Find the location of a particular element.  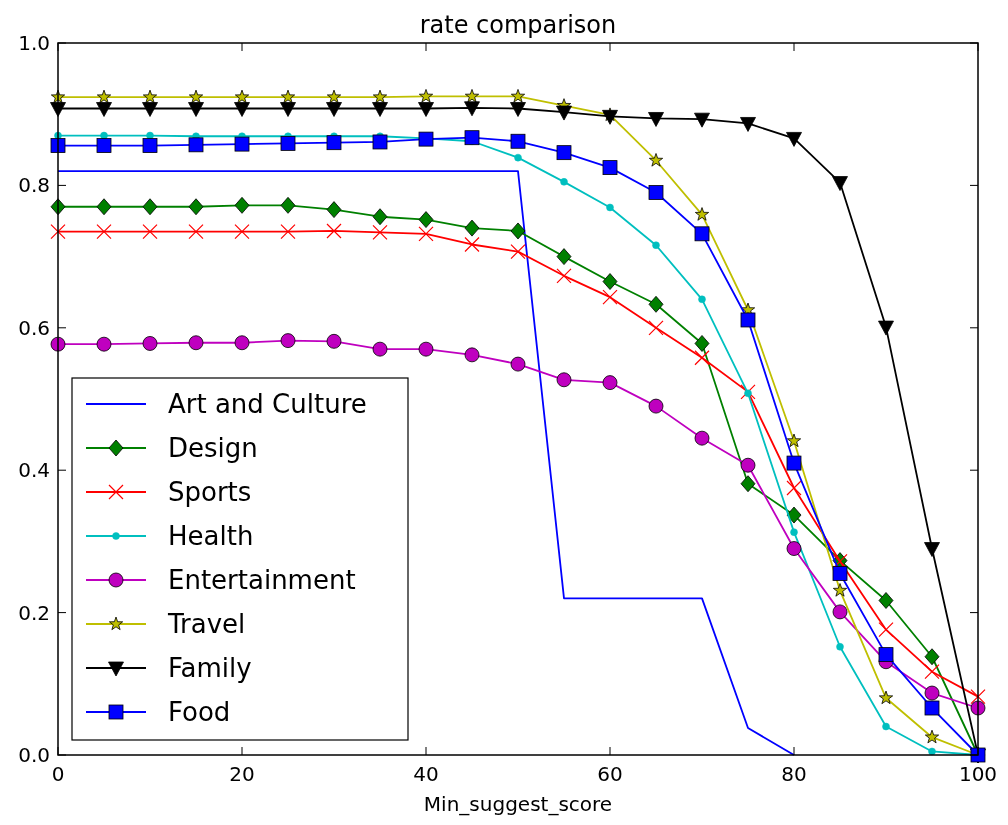

legend-label: Food is located at coordinates (199, 712).